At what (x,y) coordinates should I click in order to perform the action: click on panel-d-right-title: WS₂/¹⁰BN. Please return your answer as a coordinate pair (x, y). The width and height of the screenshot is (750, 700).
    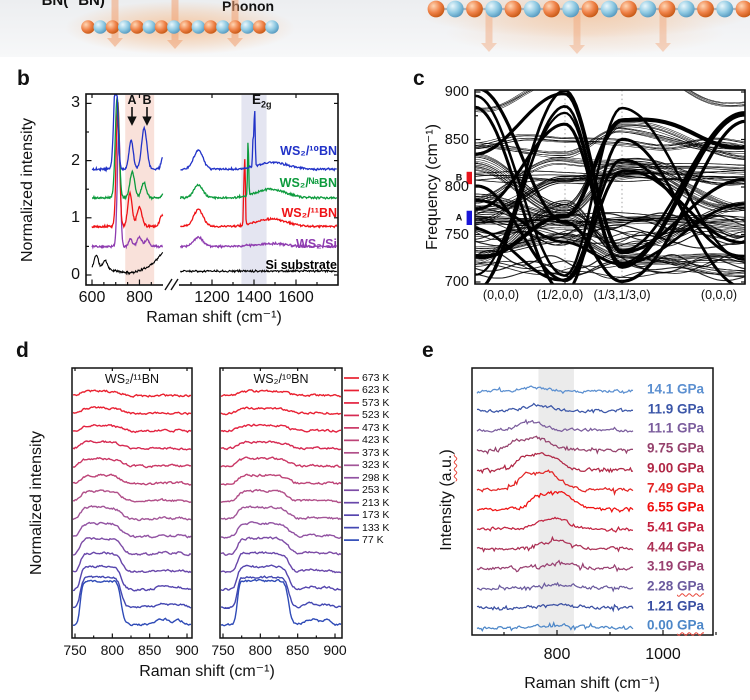
    Looking at the image, I should click on (281, 378).